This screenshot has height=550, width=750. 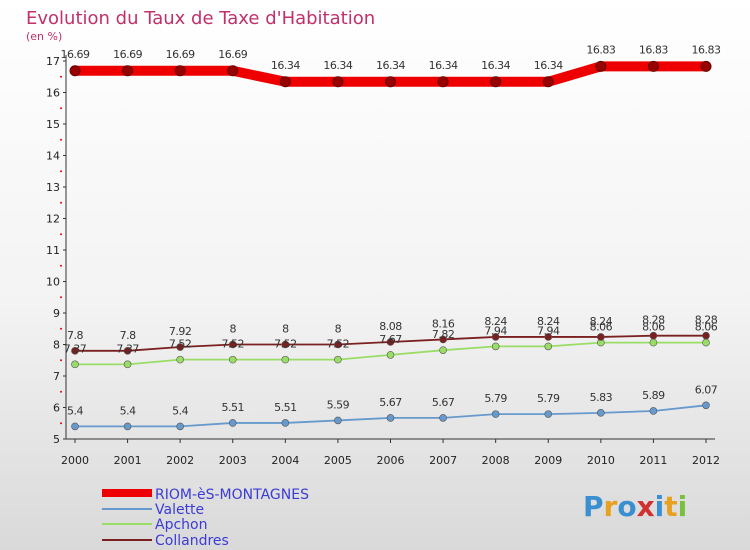 What do you see at coordinates (180, 331) in the screenshot?
I see `data-label-3: 7.92` at bounding box center [180, 331].